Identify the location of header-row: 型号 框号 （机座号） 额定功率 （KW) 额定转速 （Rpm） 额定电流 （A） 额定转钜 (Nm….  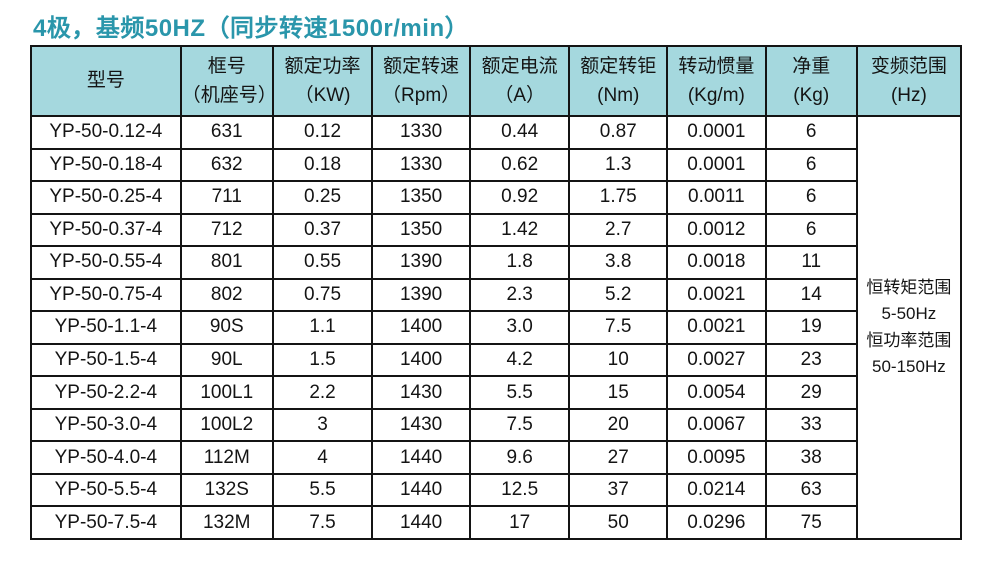
(496, 81).